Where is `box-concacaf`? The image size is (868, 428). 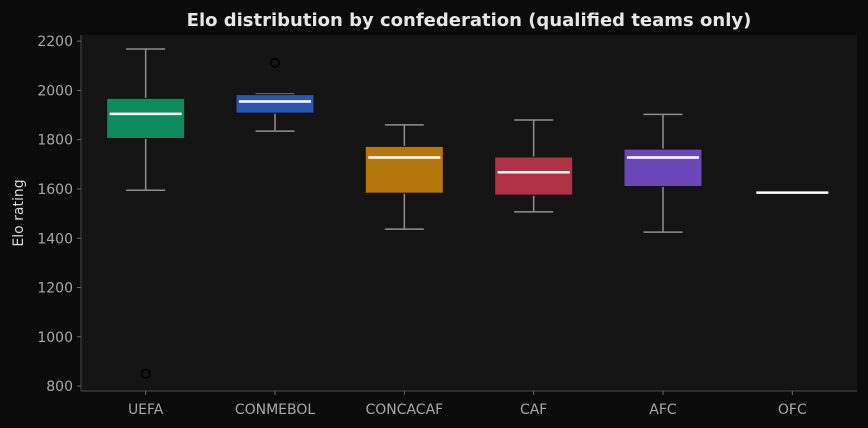
box-concacaf is located at coordinates (404, 177).